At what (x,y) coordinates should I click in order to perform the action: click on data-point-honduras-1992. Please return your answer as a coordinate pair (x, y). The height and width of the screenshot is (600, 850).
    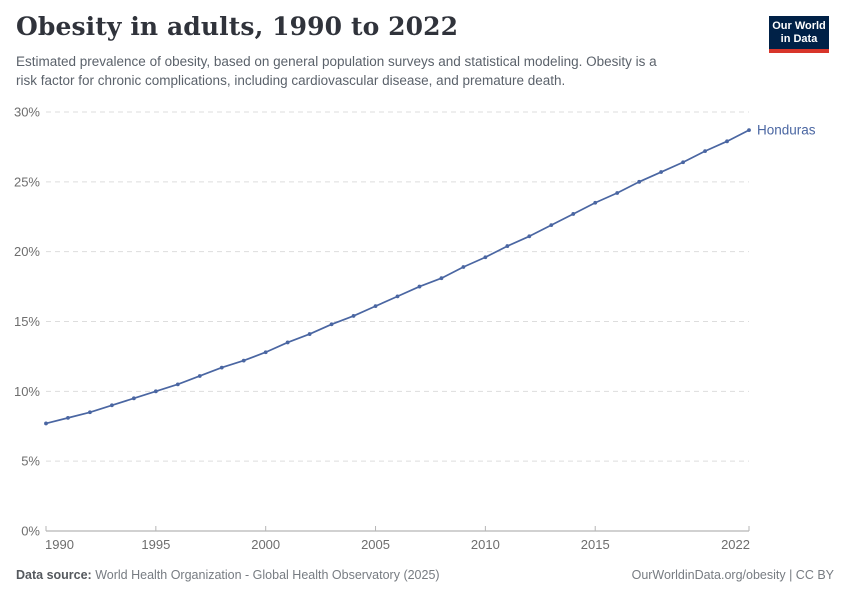
    Looking at the image, I should click on (90, 412).